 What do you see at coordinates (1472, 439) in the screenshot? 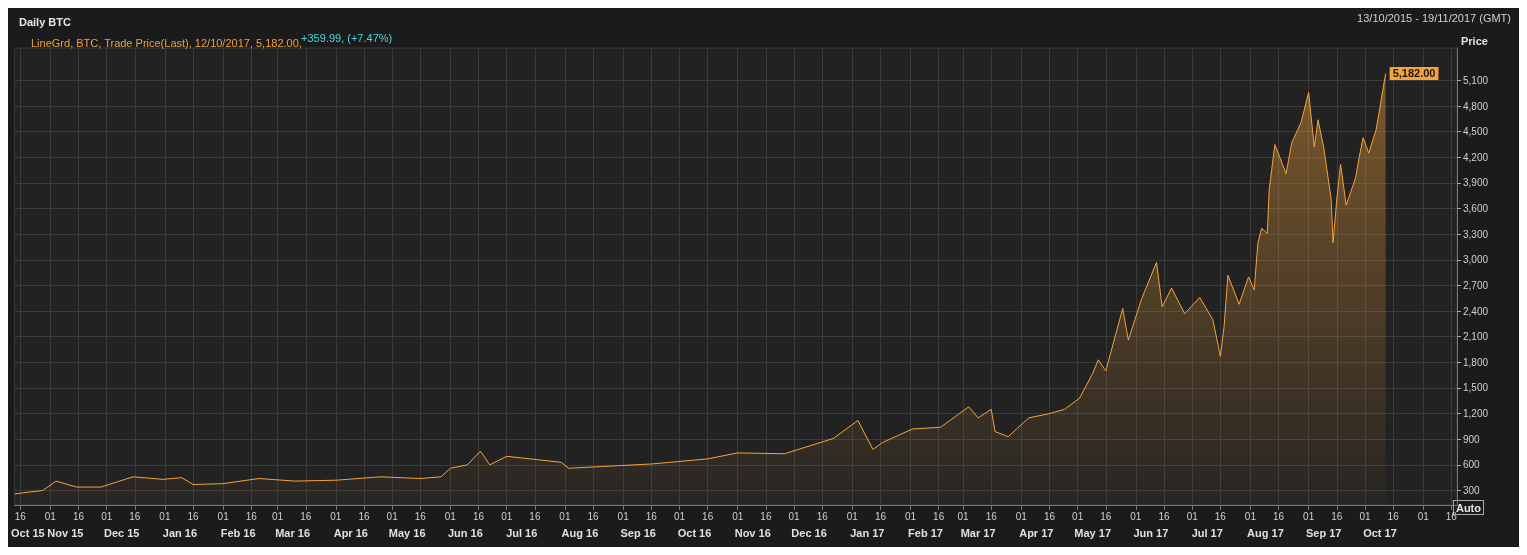
I see `y-tick-label: 900` at bounding box center [1472, 439].